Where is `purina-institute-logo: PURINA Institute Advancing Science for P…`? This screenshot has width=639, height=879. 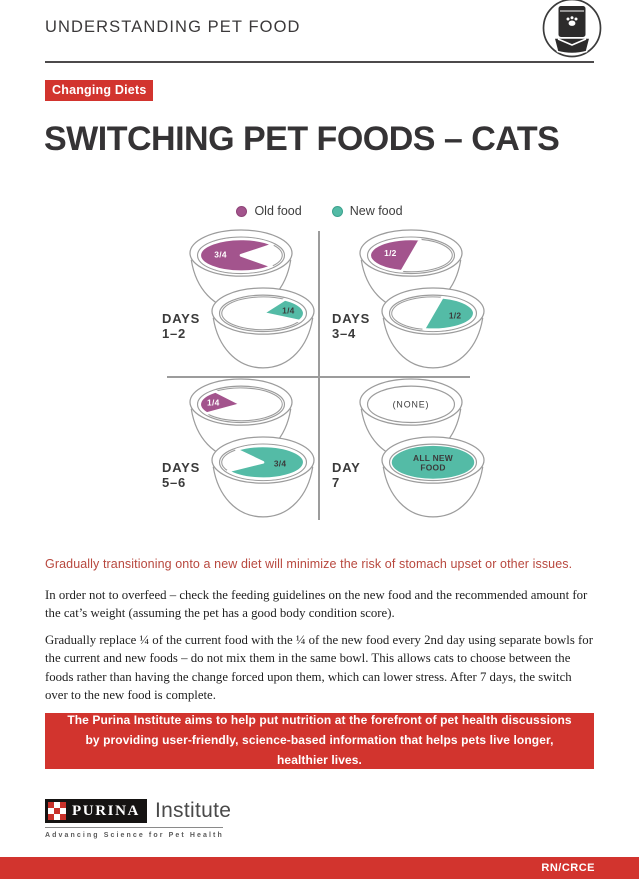 purina-institute-logo: PURINA Institute Advancing Science for P… is located at coordinates (138, 819).